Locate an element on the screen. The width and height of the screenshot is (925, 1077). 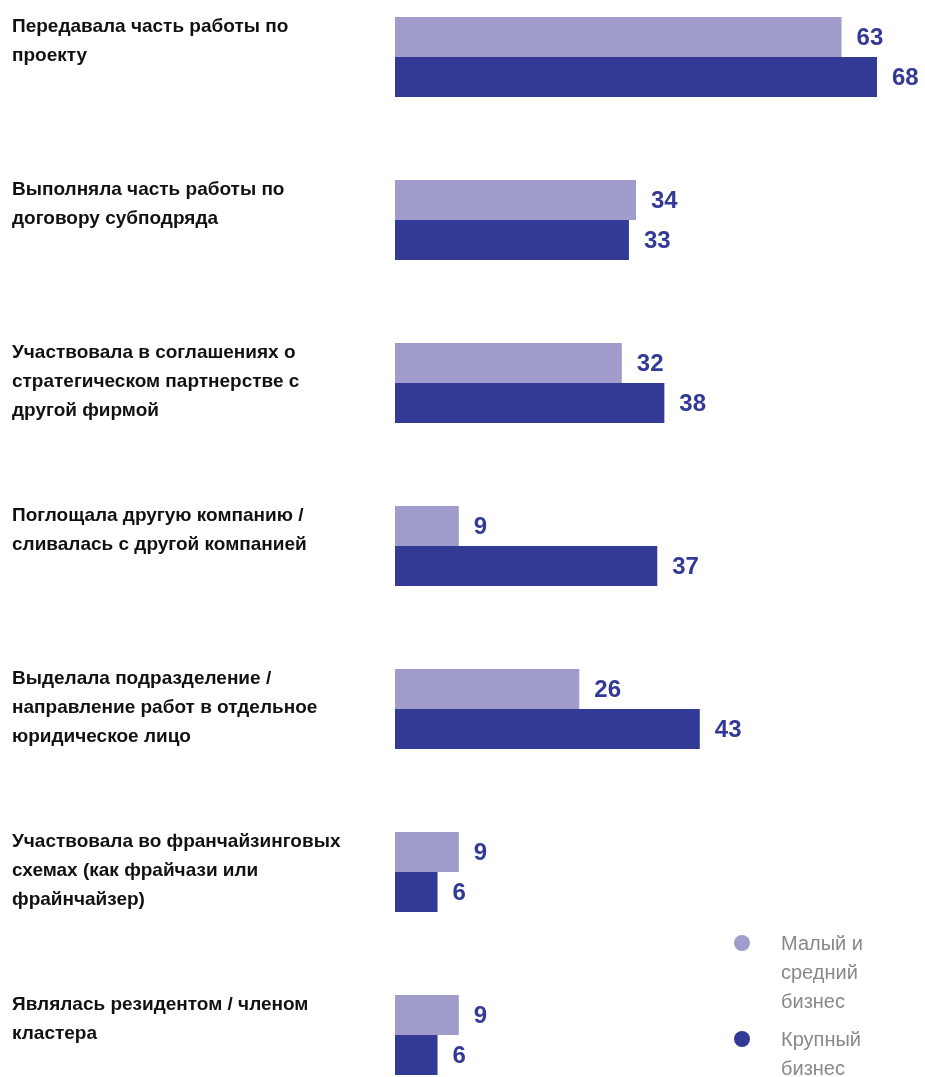
data-label: 33 is located at coordinates (657, 239).